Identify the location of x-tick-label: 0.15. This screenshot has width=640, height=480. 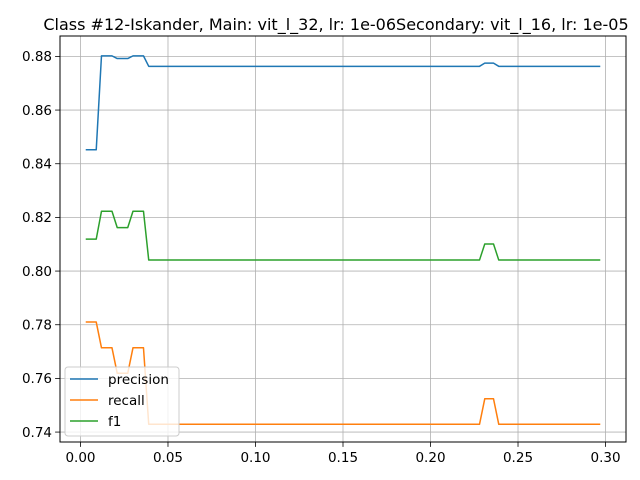
(343, 458).